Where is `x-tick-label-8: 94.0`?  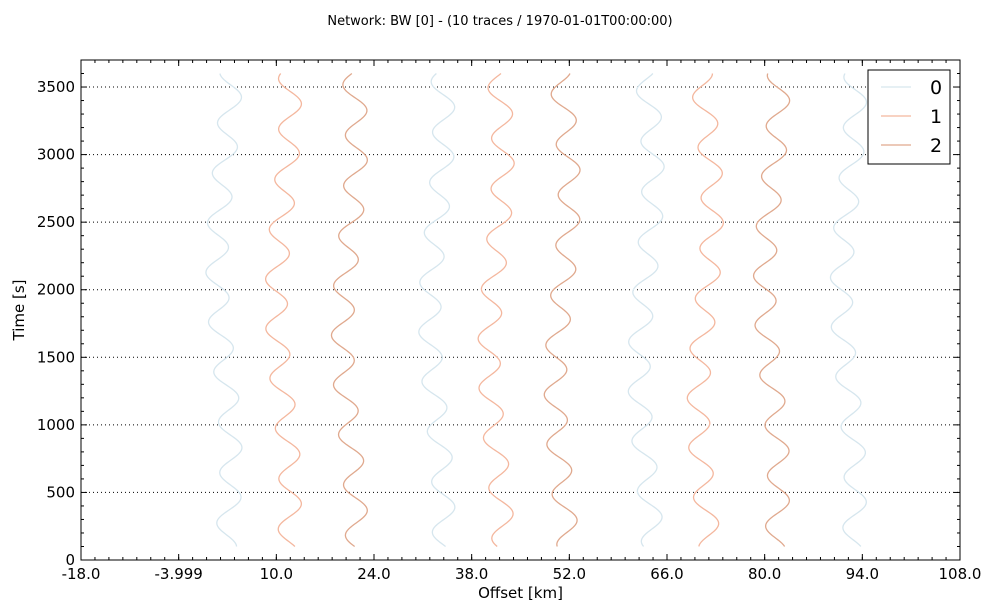 x-tick-label-8: 94.0 is located at coordinates (862, 574).